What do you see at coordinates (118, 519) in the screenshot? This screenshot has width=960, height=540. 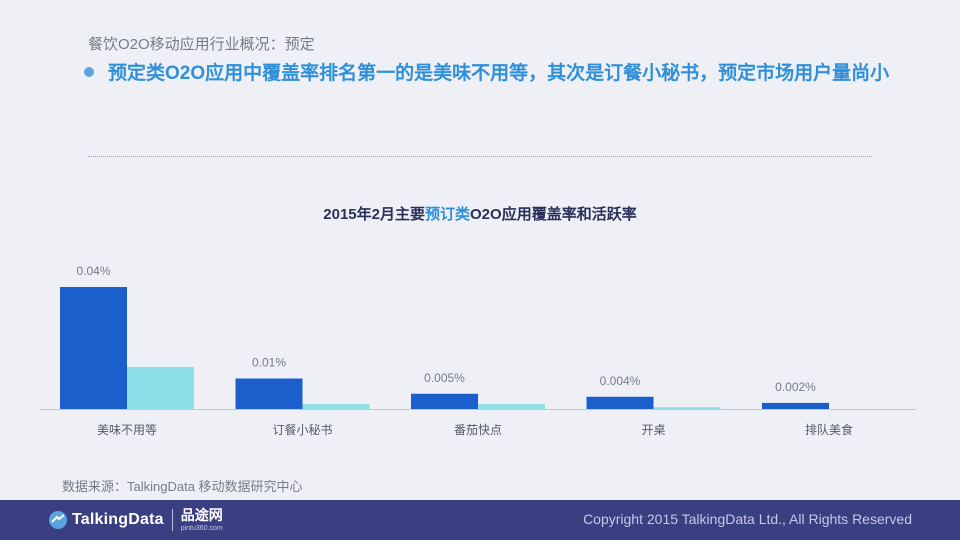 I see `logo-text: TalkingData` at bounding box center [118, 519].